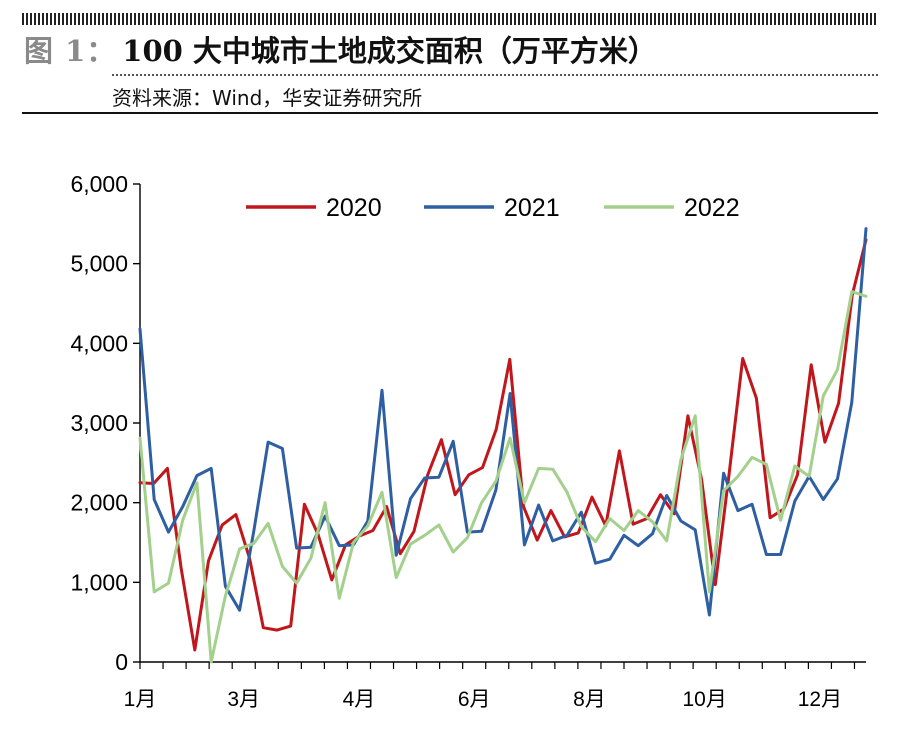 The height and width of the screenshot is (740, 900). I want to click on title-divider-dotted, so click(495, 75).